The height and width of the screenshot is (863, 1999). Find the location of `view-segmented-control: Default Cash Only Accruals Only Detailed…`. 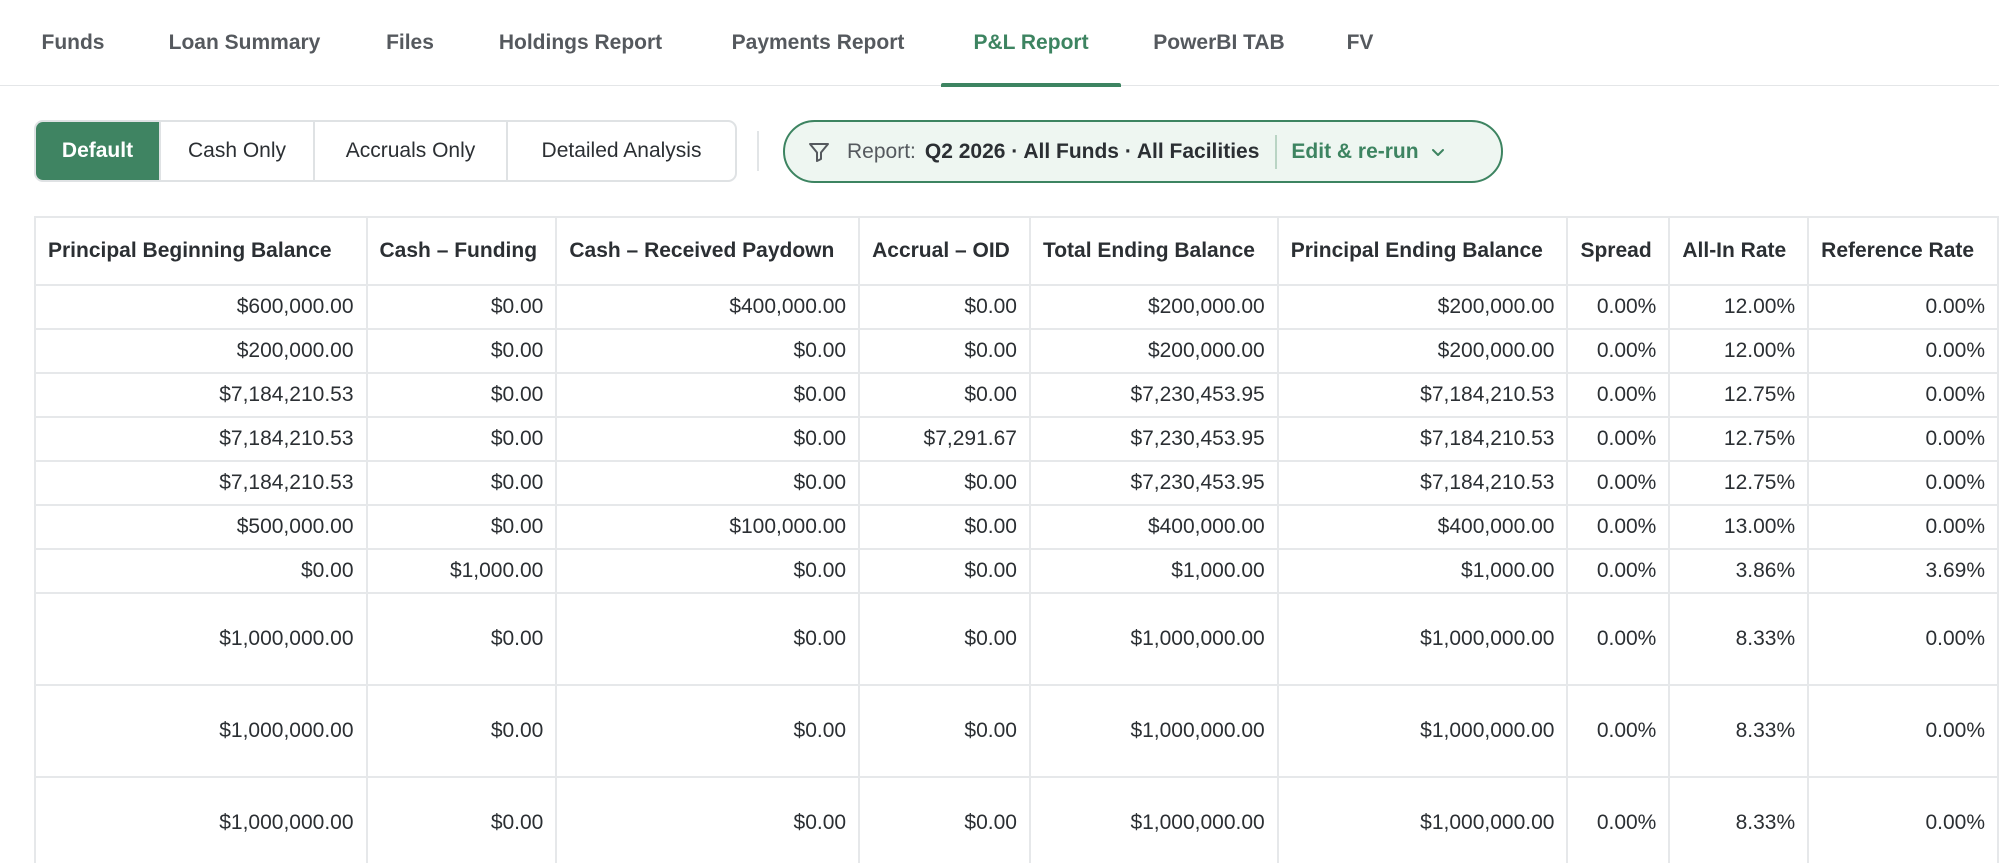

view-segmented-control: Default Cash Only Accruals Only Detailed… is located at coordinates (385, 151).